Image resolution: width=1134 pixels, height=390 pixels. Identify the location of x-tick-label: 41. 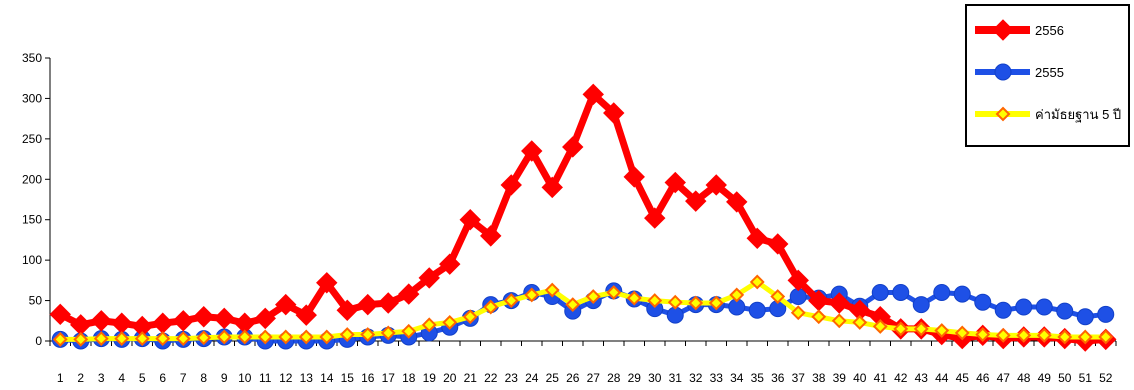
(881, 378).